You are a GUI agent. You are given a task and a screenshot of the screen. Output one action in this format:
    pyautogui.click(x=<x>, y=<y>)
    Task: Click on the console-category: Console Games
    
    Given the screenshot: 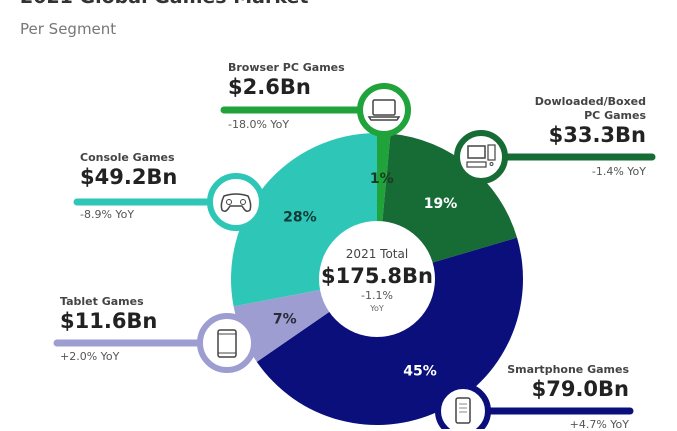 What is the action you would take?
    pyautogui.click(x=127, y=157)
    